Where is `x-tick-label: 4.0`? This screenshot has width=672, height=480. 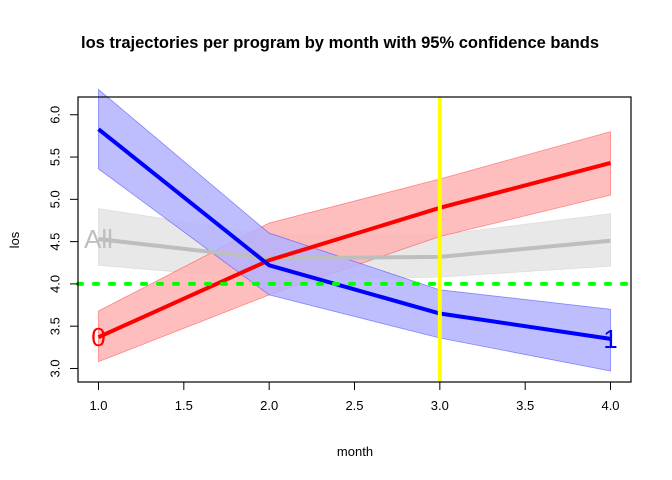 x-tick-label: 4.0 is located at coordinates (610, 405).